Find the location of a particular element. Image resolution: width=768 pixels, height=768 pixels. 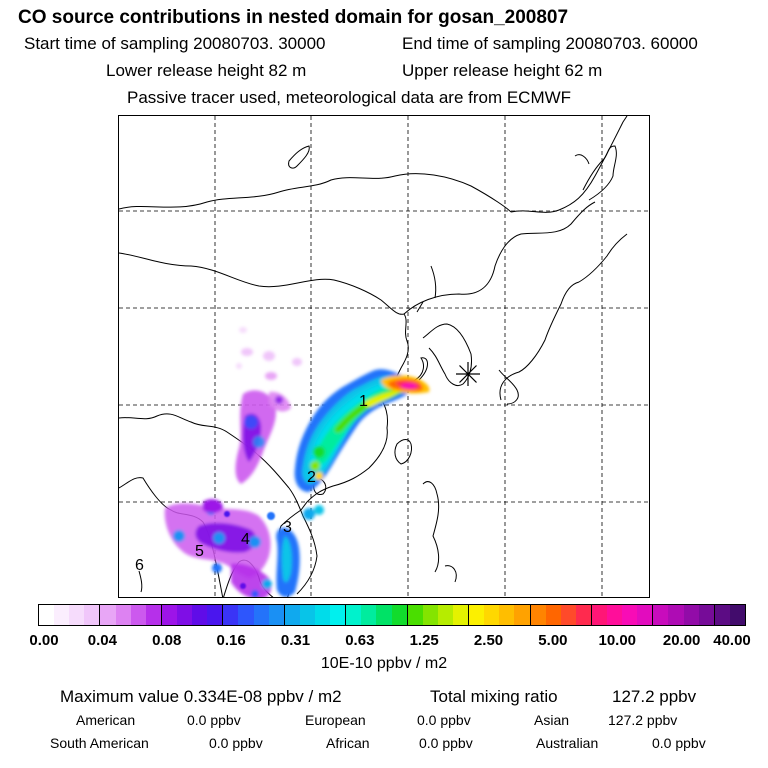

colorbar-tick-label: 1.25 is located at coordinates (424, 640).